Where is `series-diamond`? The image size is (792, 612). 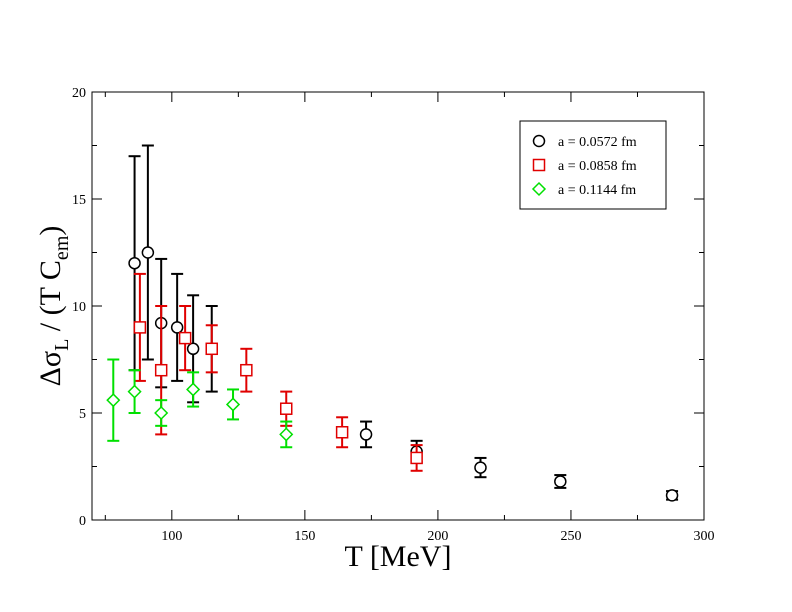
series-diamond is located at coordinates (200, 403).